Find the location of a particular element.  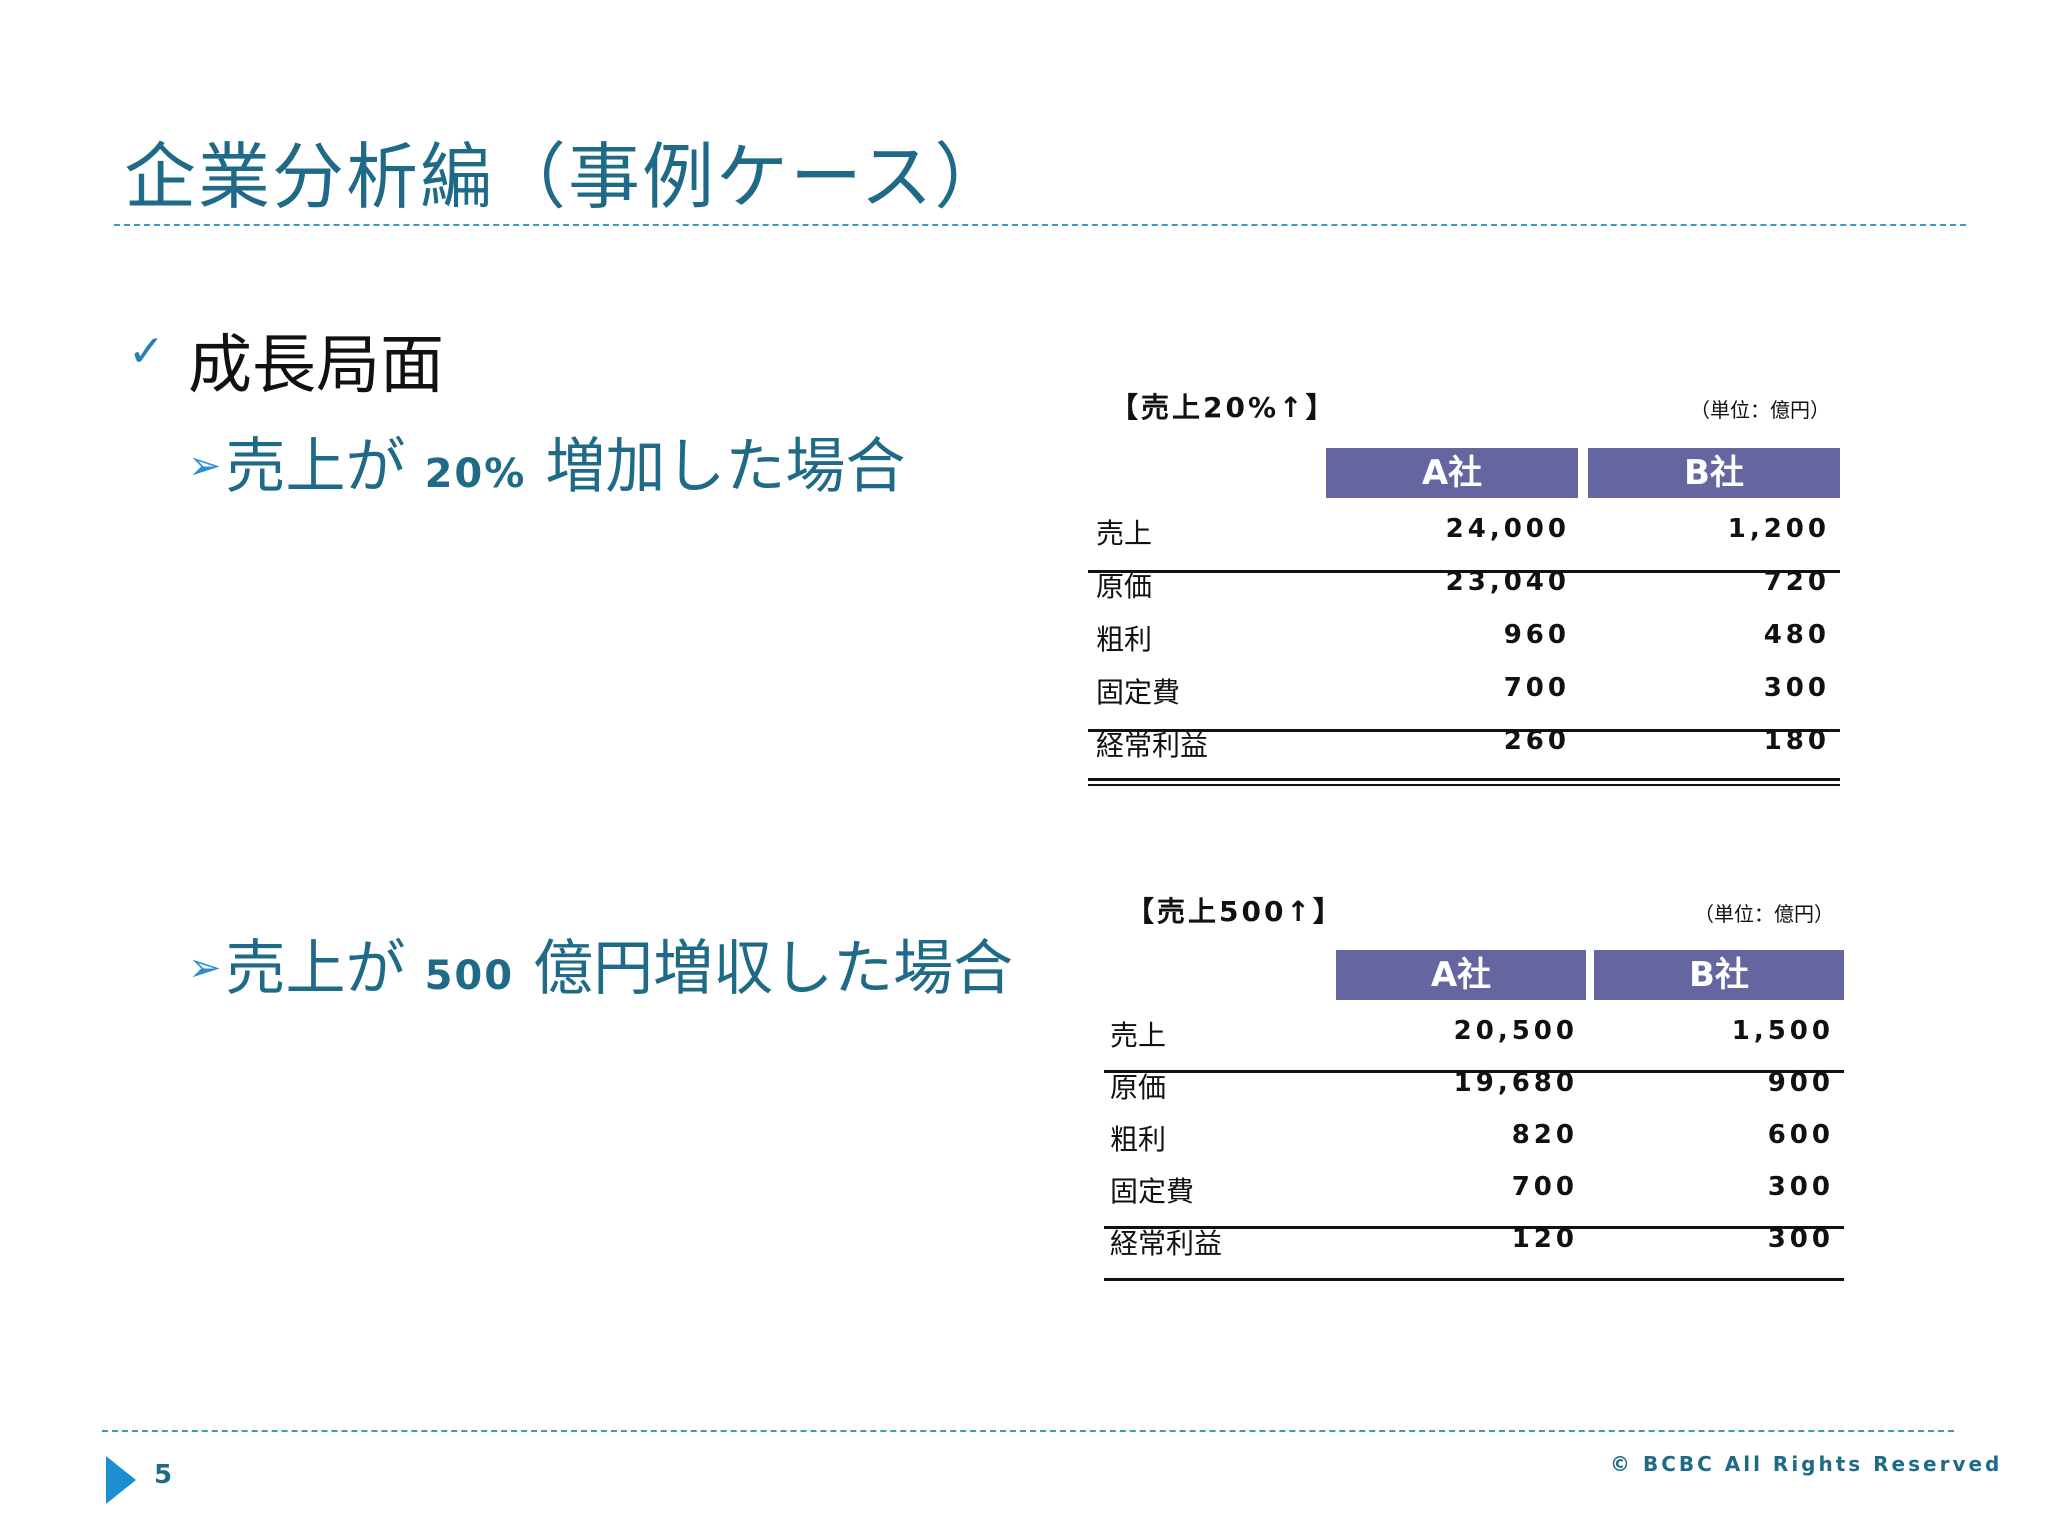

table1-cell-b: 300 is located at coordinates (1796, 688).